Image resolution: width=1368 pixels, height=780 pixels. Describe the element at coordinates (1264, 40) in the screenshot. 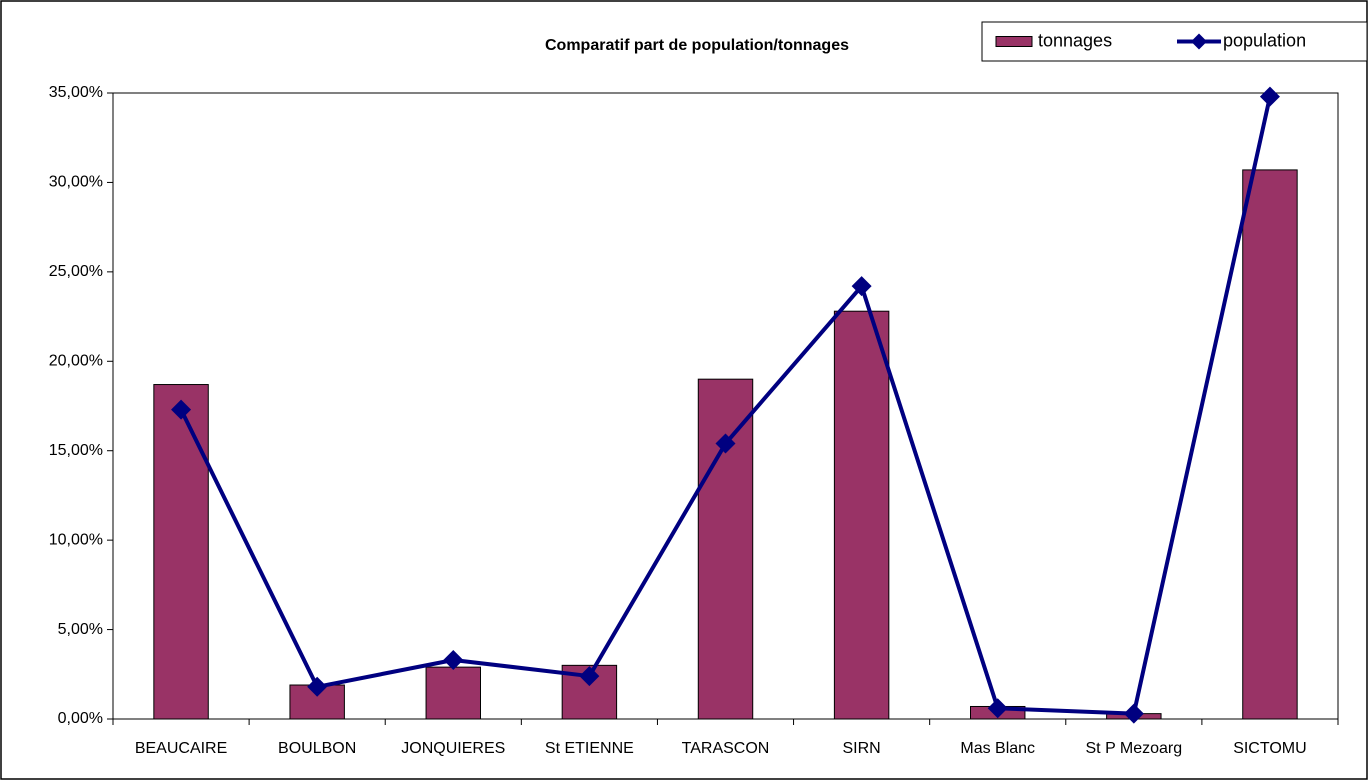

I see `legend-label: population` at that location.